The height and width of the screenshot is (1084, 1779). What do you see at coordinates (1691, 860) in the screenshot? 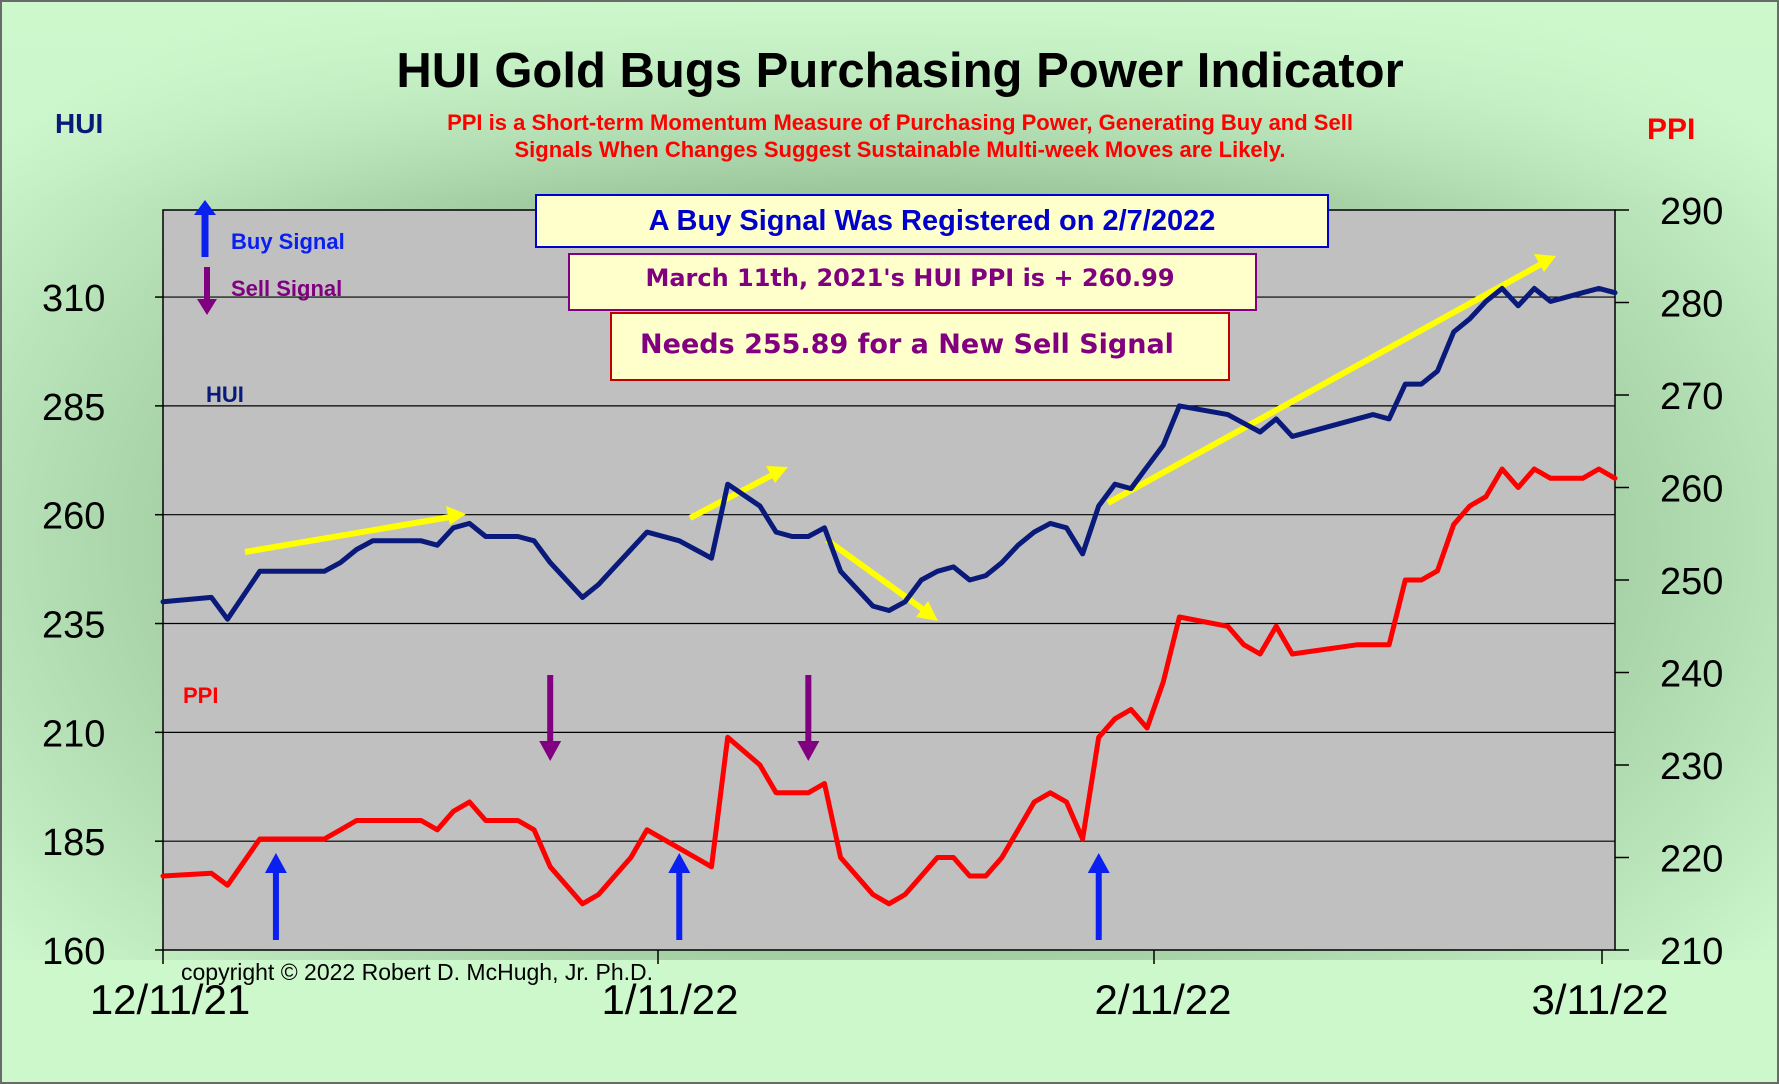
I see `right-tick-label: 220` at bounding box center [1691, 860].